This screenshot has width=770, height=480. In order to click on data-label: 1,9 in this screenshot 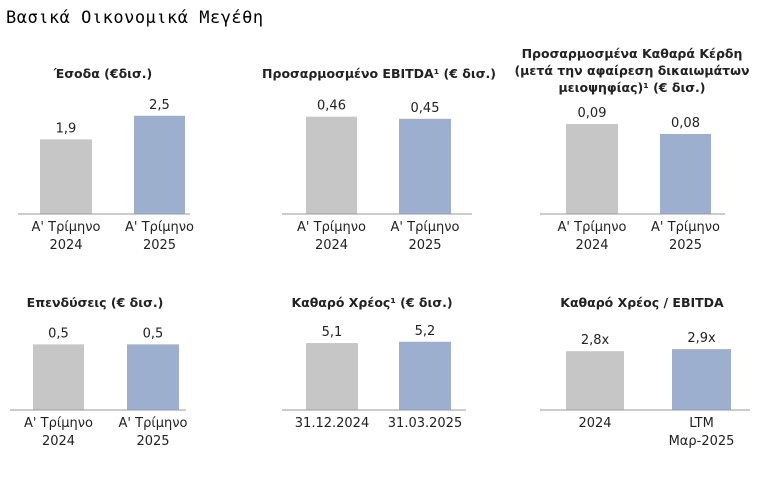, I will do `click(66, 128)`.